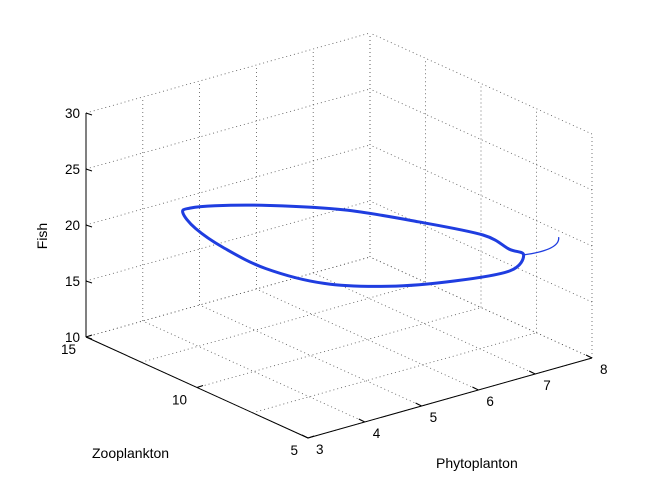  What do you see at coordinates (72, 169) in the screenshot?
I see `z-tick-label: 25` at bounding box center [72, 169].